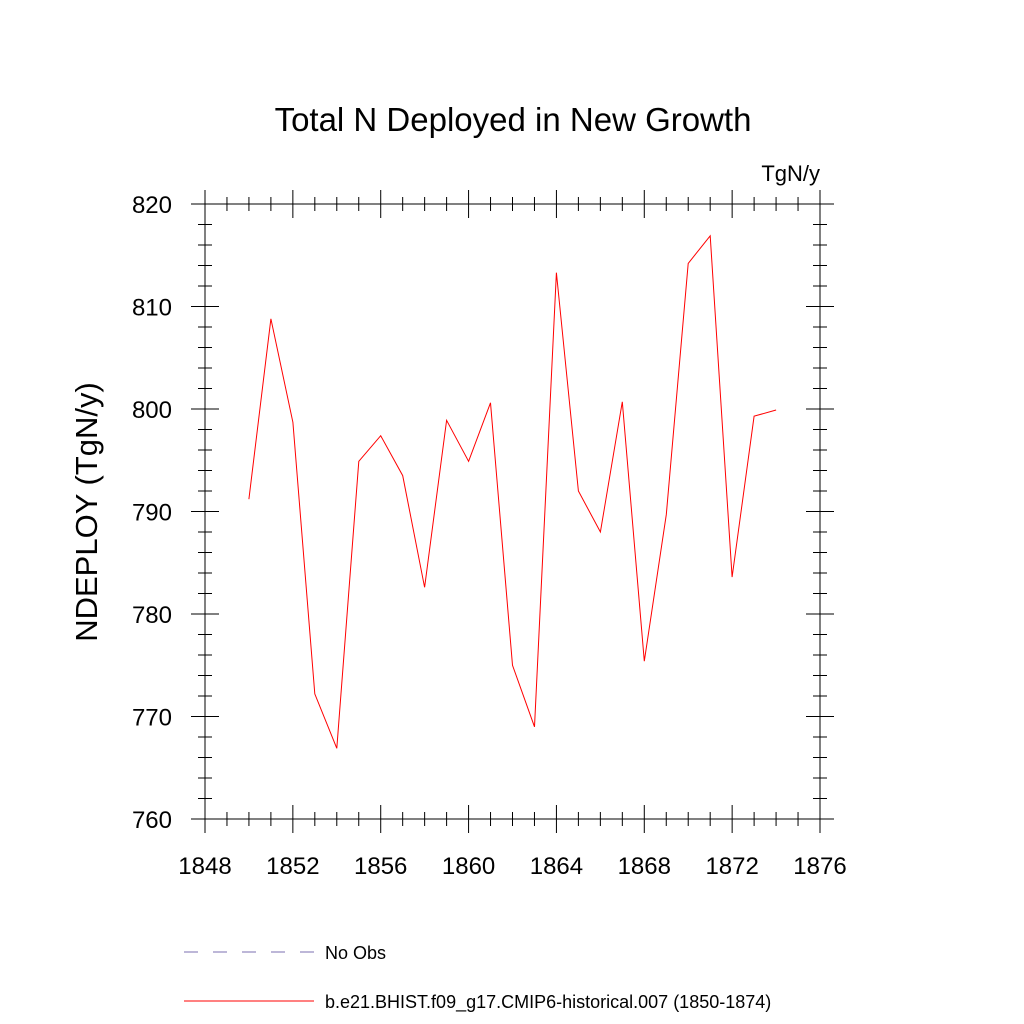 This screenshot has height=1024, width=1024. What do you see at coordinates (152, 718) in the screenshot?
I see `y-tick-label: 770` at bounding box center [152, 718].